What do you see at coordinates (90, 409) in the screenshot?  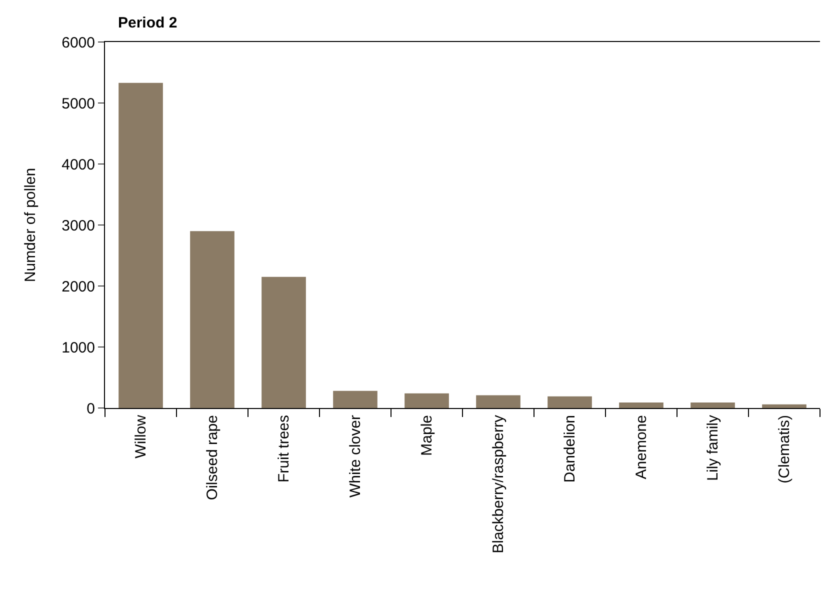 I see `y-tick-label: 0` at bounding box center [90, 409].